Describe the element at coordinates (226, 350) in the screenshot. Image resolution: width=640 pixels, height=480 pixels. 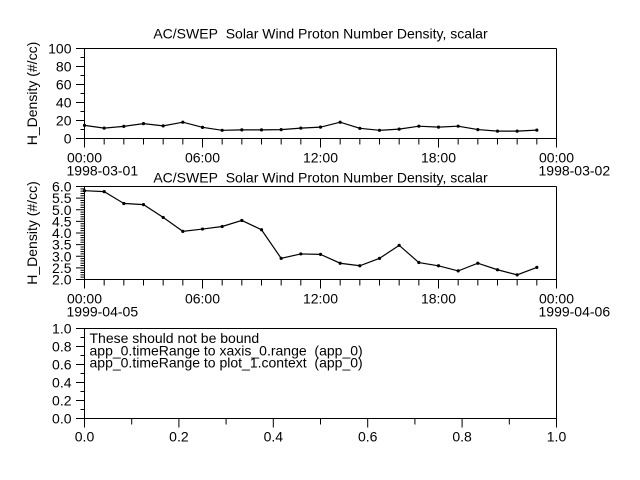
I see `svg-text:app_0.timeRange to xaxis_0.ran: app_0.timeRange to xaxis_0.range (app_0)` at that location.